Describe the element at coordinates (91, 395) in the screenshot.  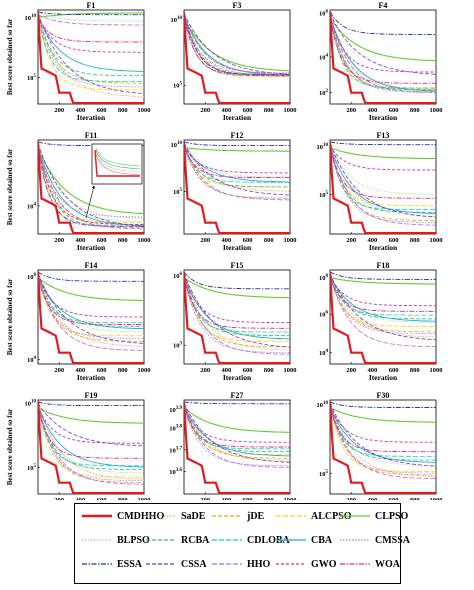
I see `panel-title: F19` at that location.